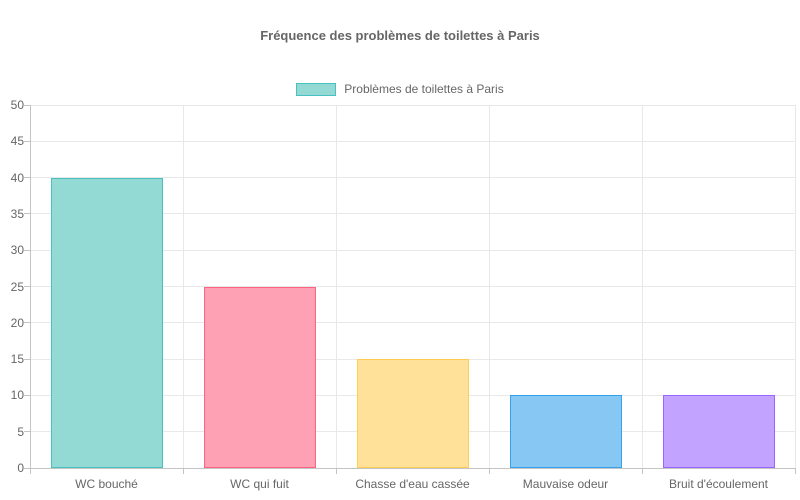 The height and width of the screenshot is (500, 800). What do you see at coordinates (17, 177) in the screenshot?
I see `y-tick-label: 40` at bounding box center [17, 177].